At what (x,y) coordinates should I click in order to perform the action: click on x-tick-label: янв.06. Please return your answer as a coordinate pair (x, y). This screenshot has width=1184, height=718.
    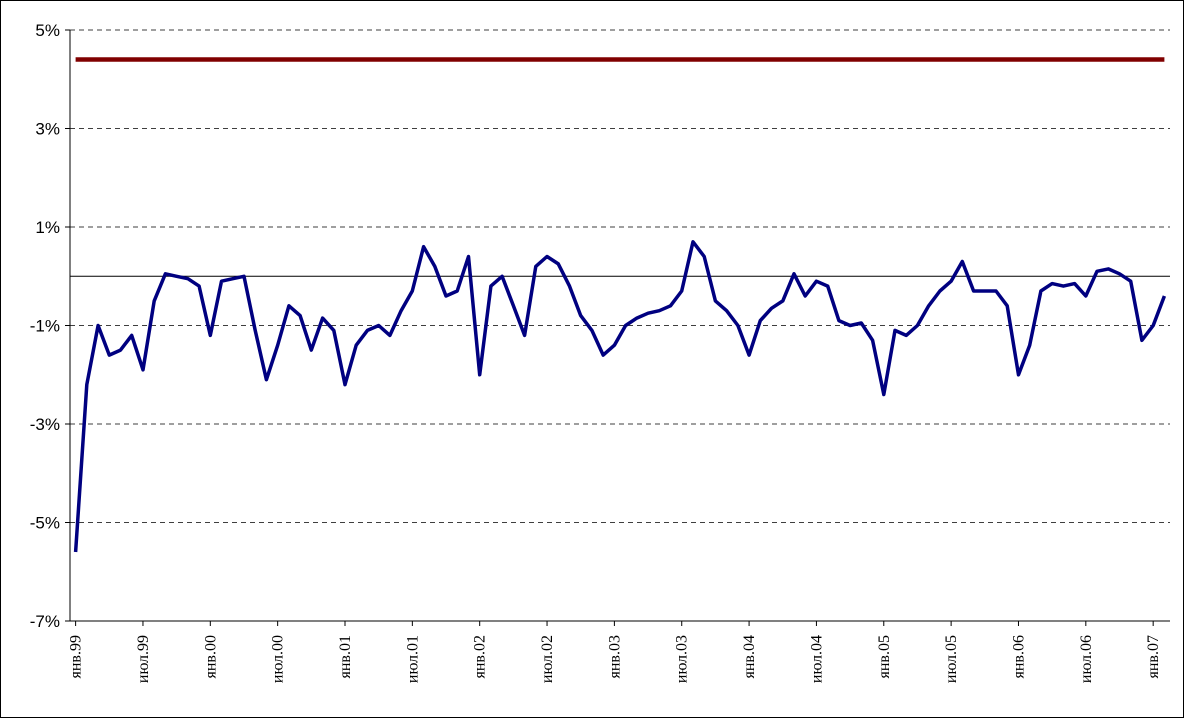
    Looking at the image, I should click on (1018, 656).